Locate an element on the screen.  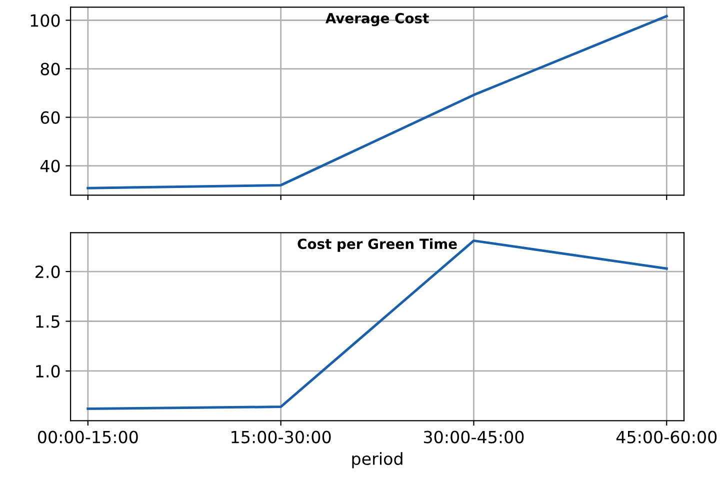
x-tick-label: 45:00-60:00 is located at coordinates (666, 437).